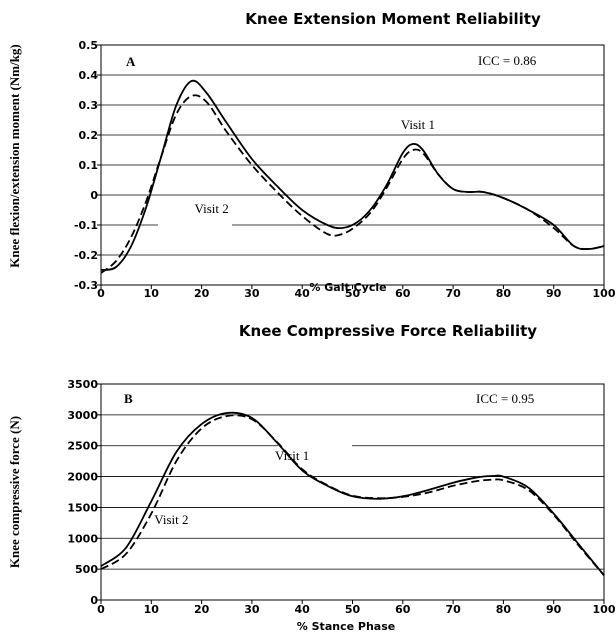 The image size is (616, 633). Describe the element at coordinates (89, 165) in the screenshot. I see `chart-a-y-tick-label: 0.1` at that location.